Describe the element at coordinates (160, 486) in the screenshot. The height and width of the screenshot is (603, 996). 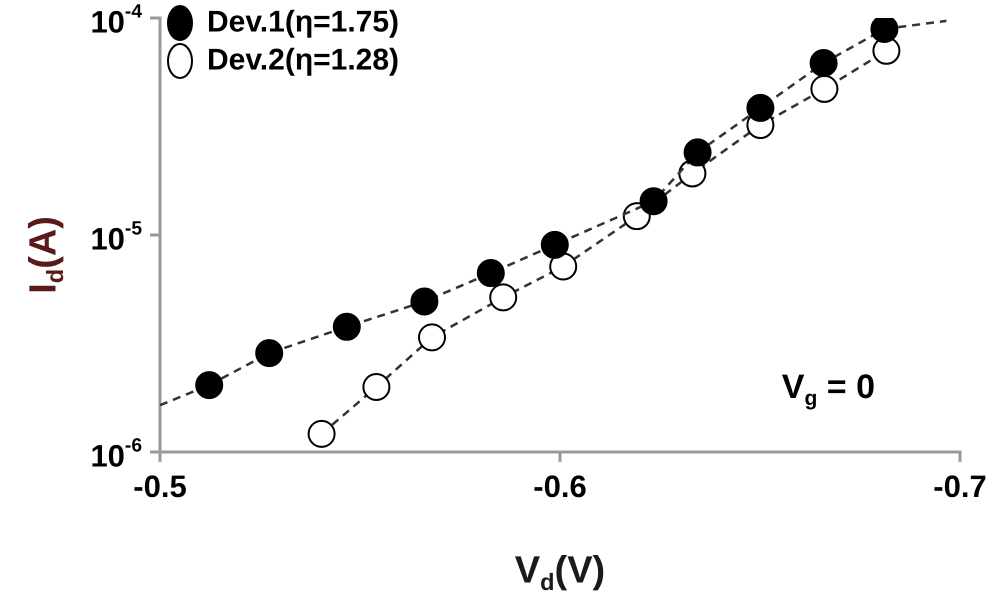
I see `x-tick-label: -0.5` at that location.